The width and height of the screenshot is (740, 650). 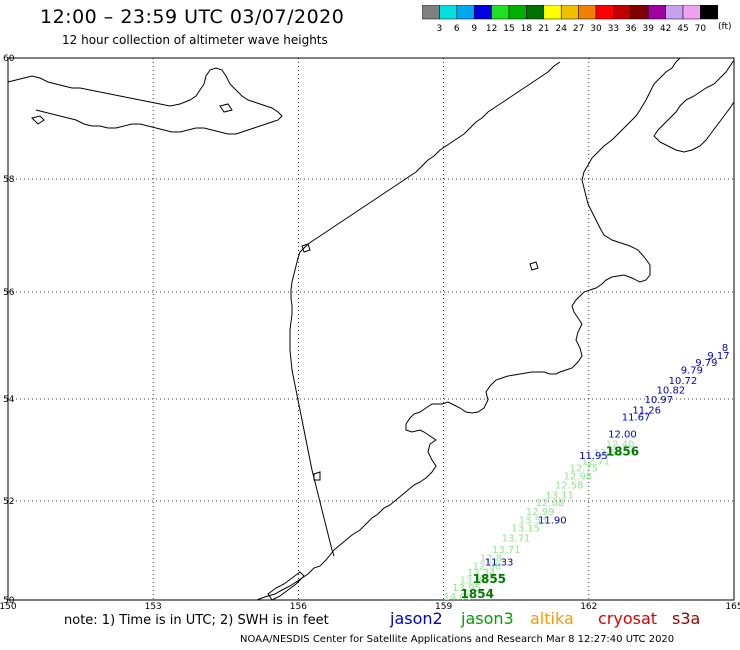 What do you see at coordinates (648, 29) in the screenshot?
I see `legend-label: 39` at bounding box center [648, 29].